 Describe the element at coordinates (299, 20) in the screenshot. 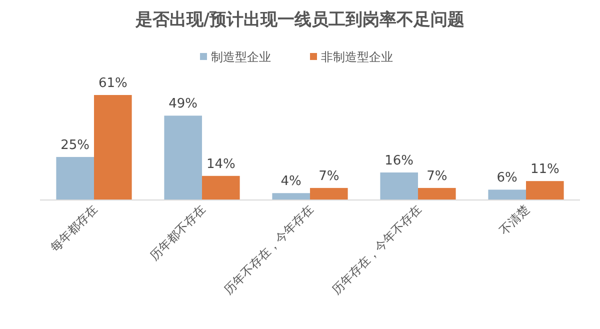

I see `chart-title: 是否出现/预计出现一线员工到岗率不足问题` at that location.